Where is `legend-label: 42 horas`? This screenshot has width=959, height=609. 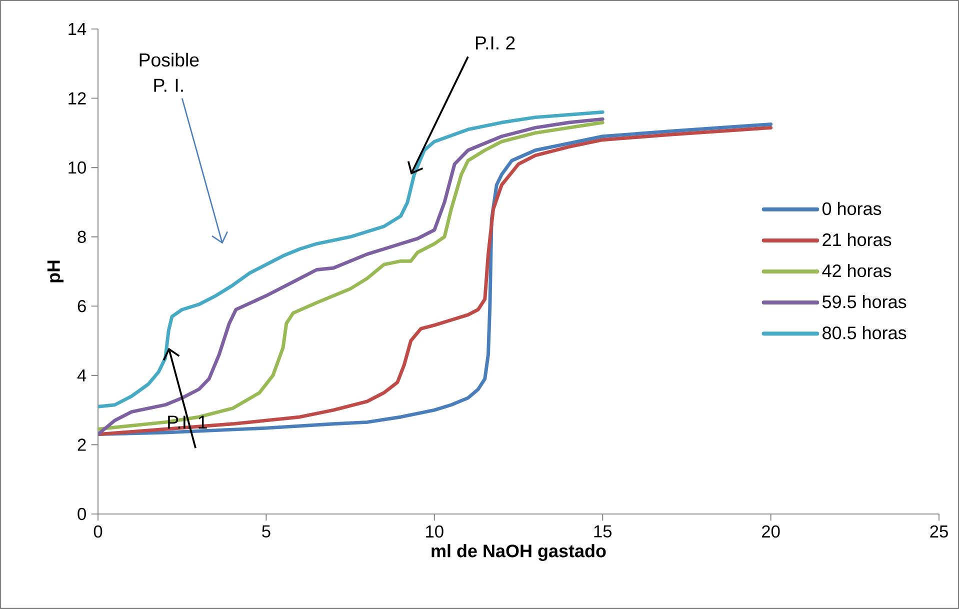
legend-label: 42 horas is located at coordinates (857, 271).